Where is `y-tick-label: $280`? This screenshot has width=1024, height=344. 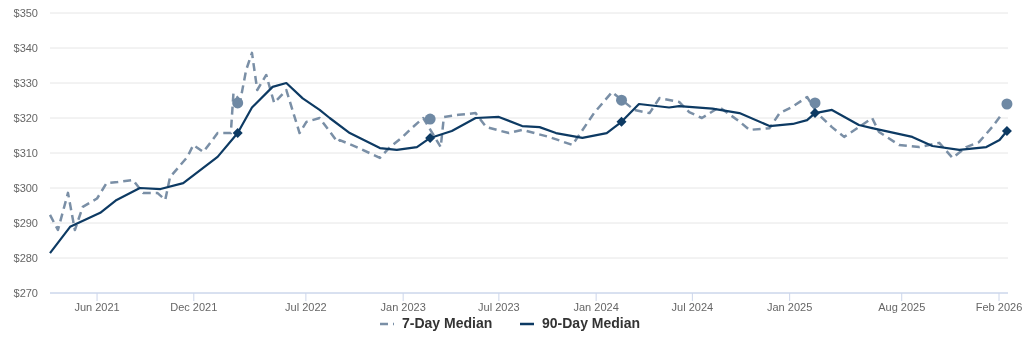 y-tick-label: $280 is located at coordinates (25, 258).